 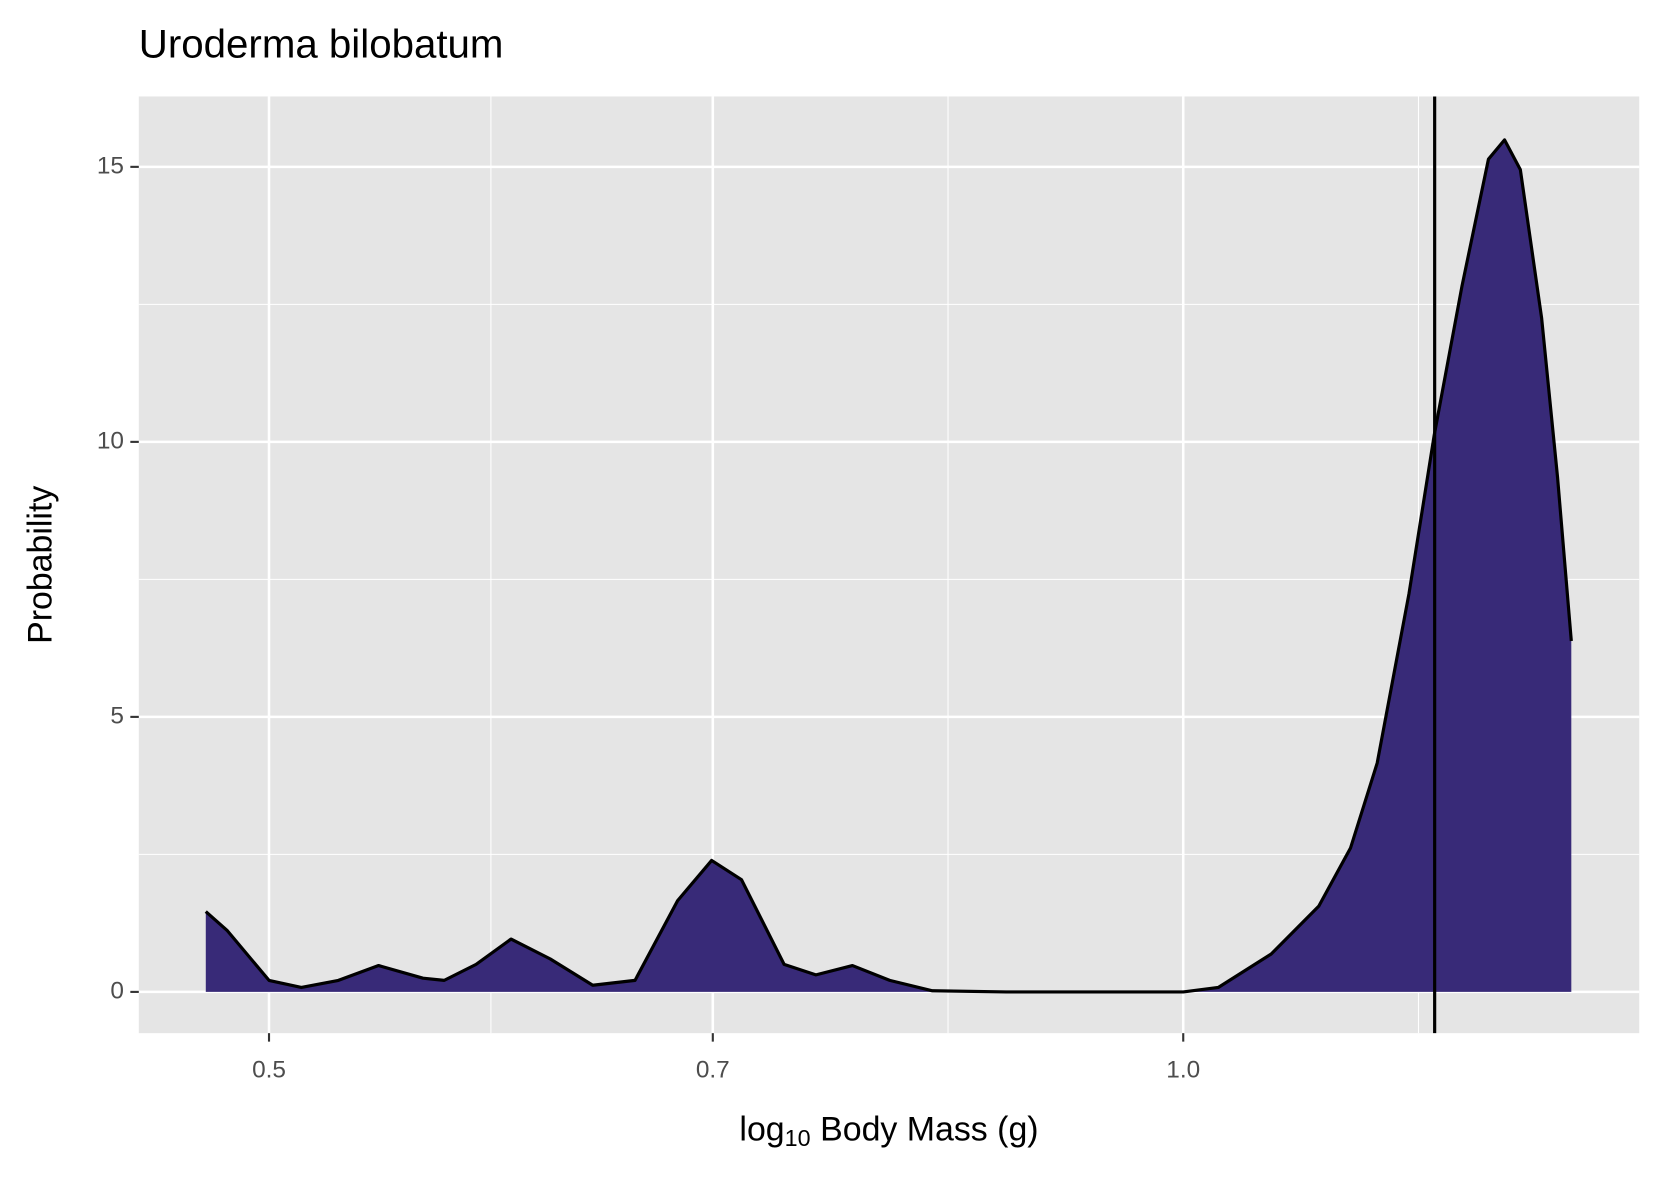 I want to click on x-axis-label: log10 Body Mass (g), so click(x=888, y=1131).